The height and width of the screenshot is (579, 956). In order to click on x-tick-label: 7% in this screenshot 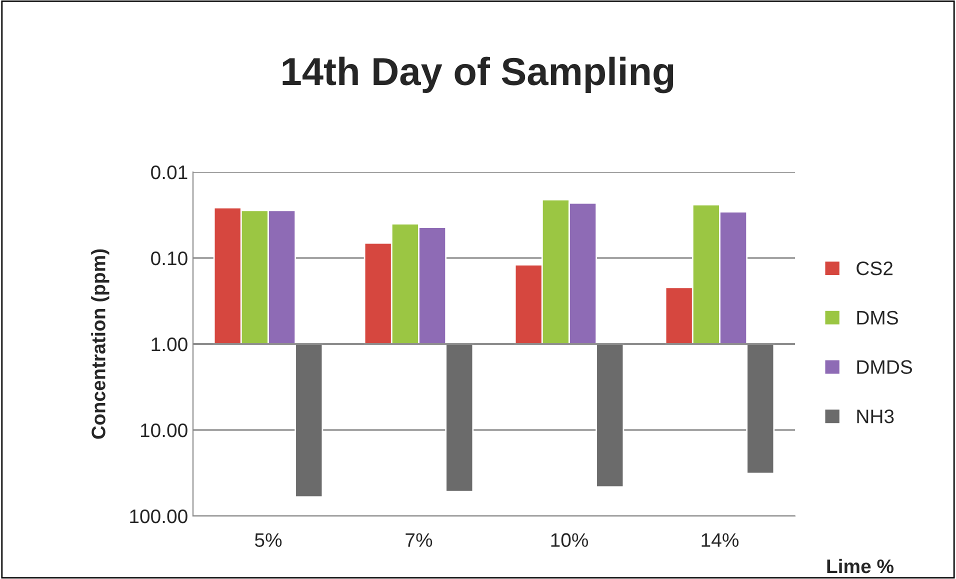, I will do `click(419, 540)`.